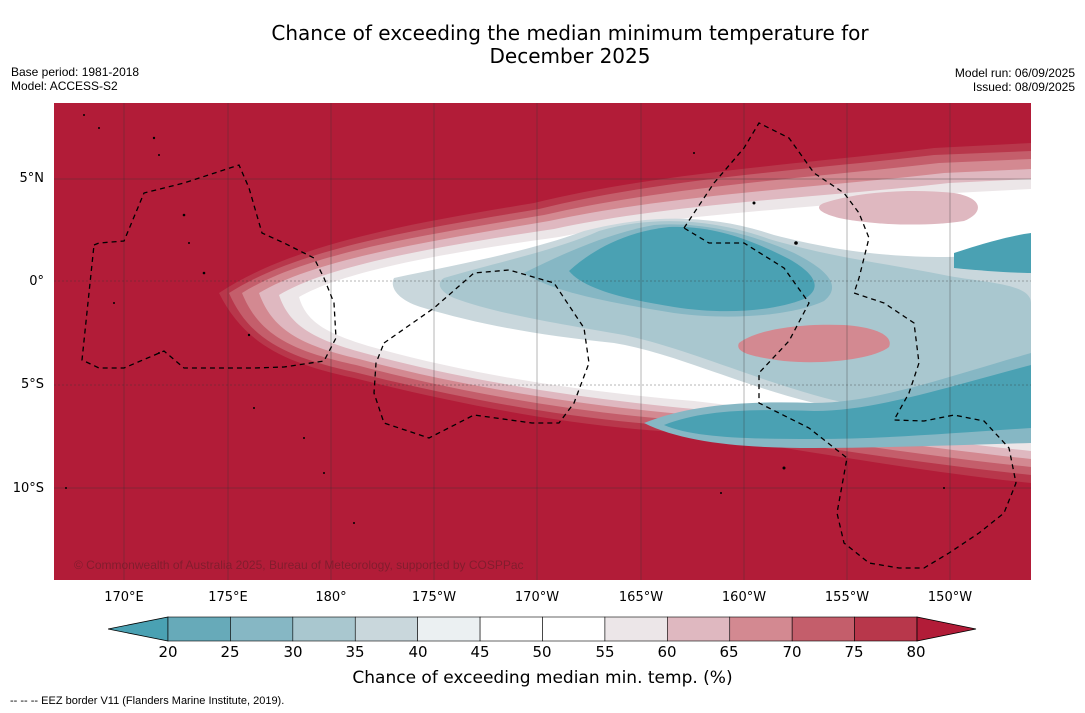  I want to click on base-period: Base period: 1981-2018, so click(75, 72).